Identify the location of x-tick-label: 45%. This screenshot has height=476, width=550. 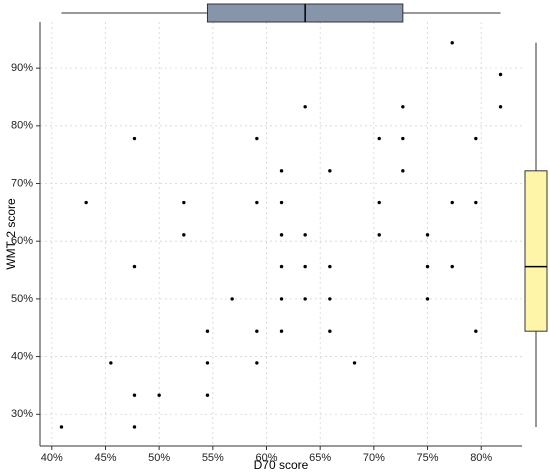
(105, 458).